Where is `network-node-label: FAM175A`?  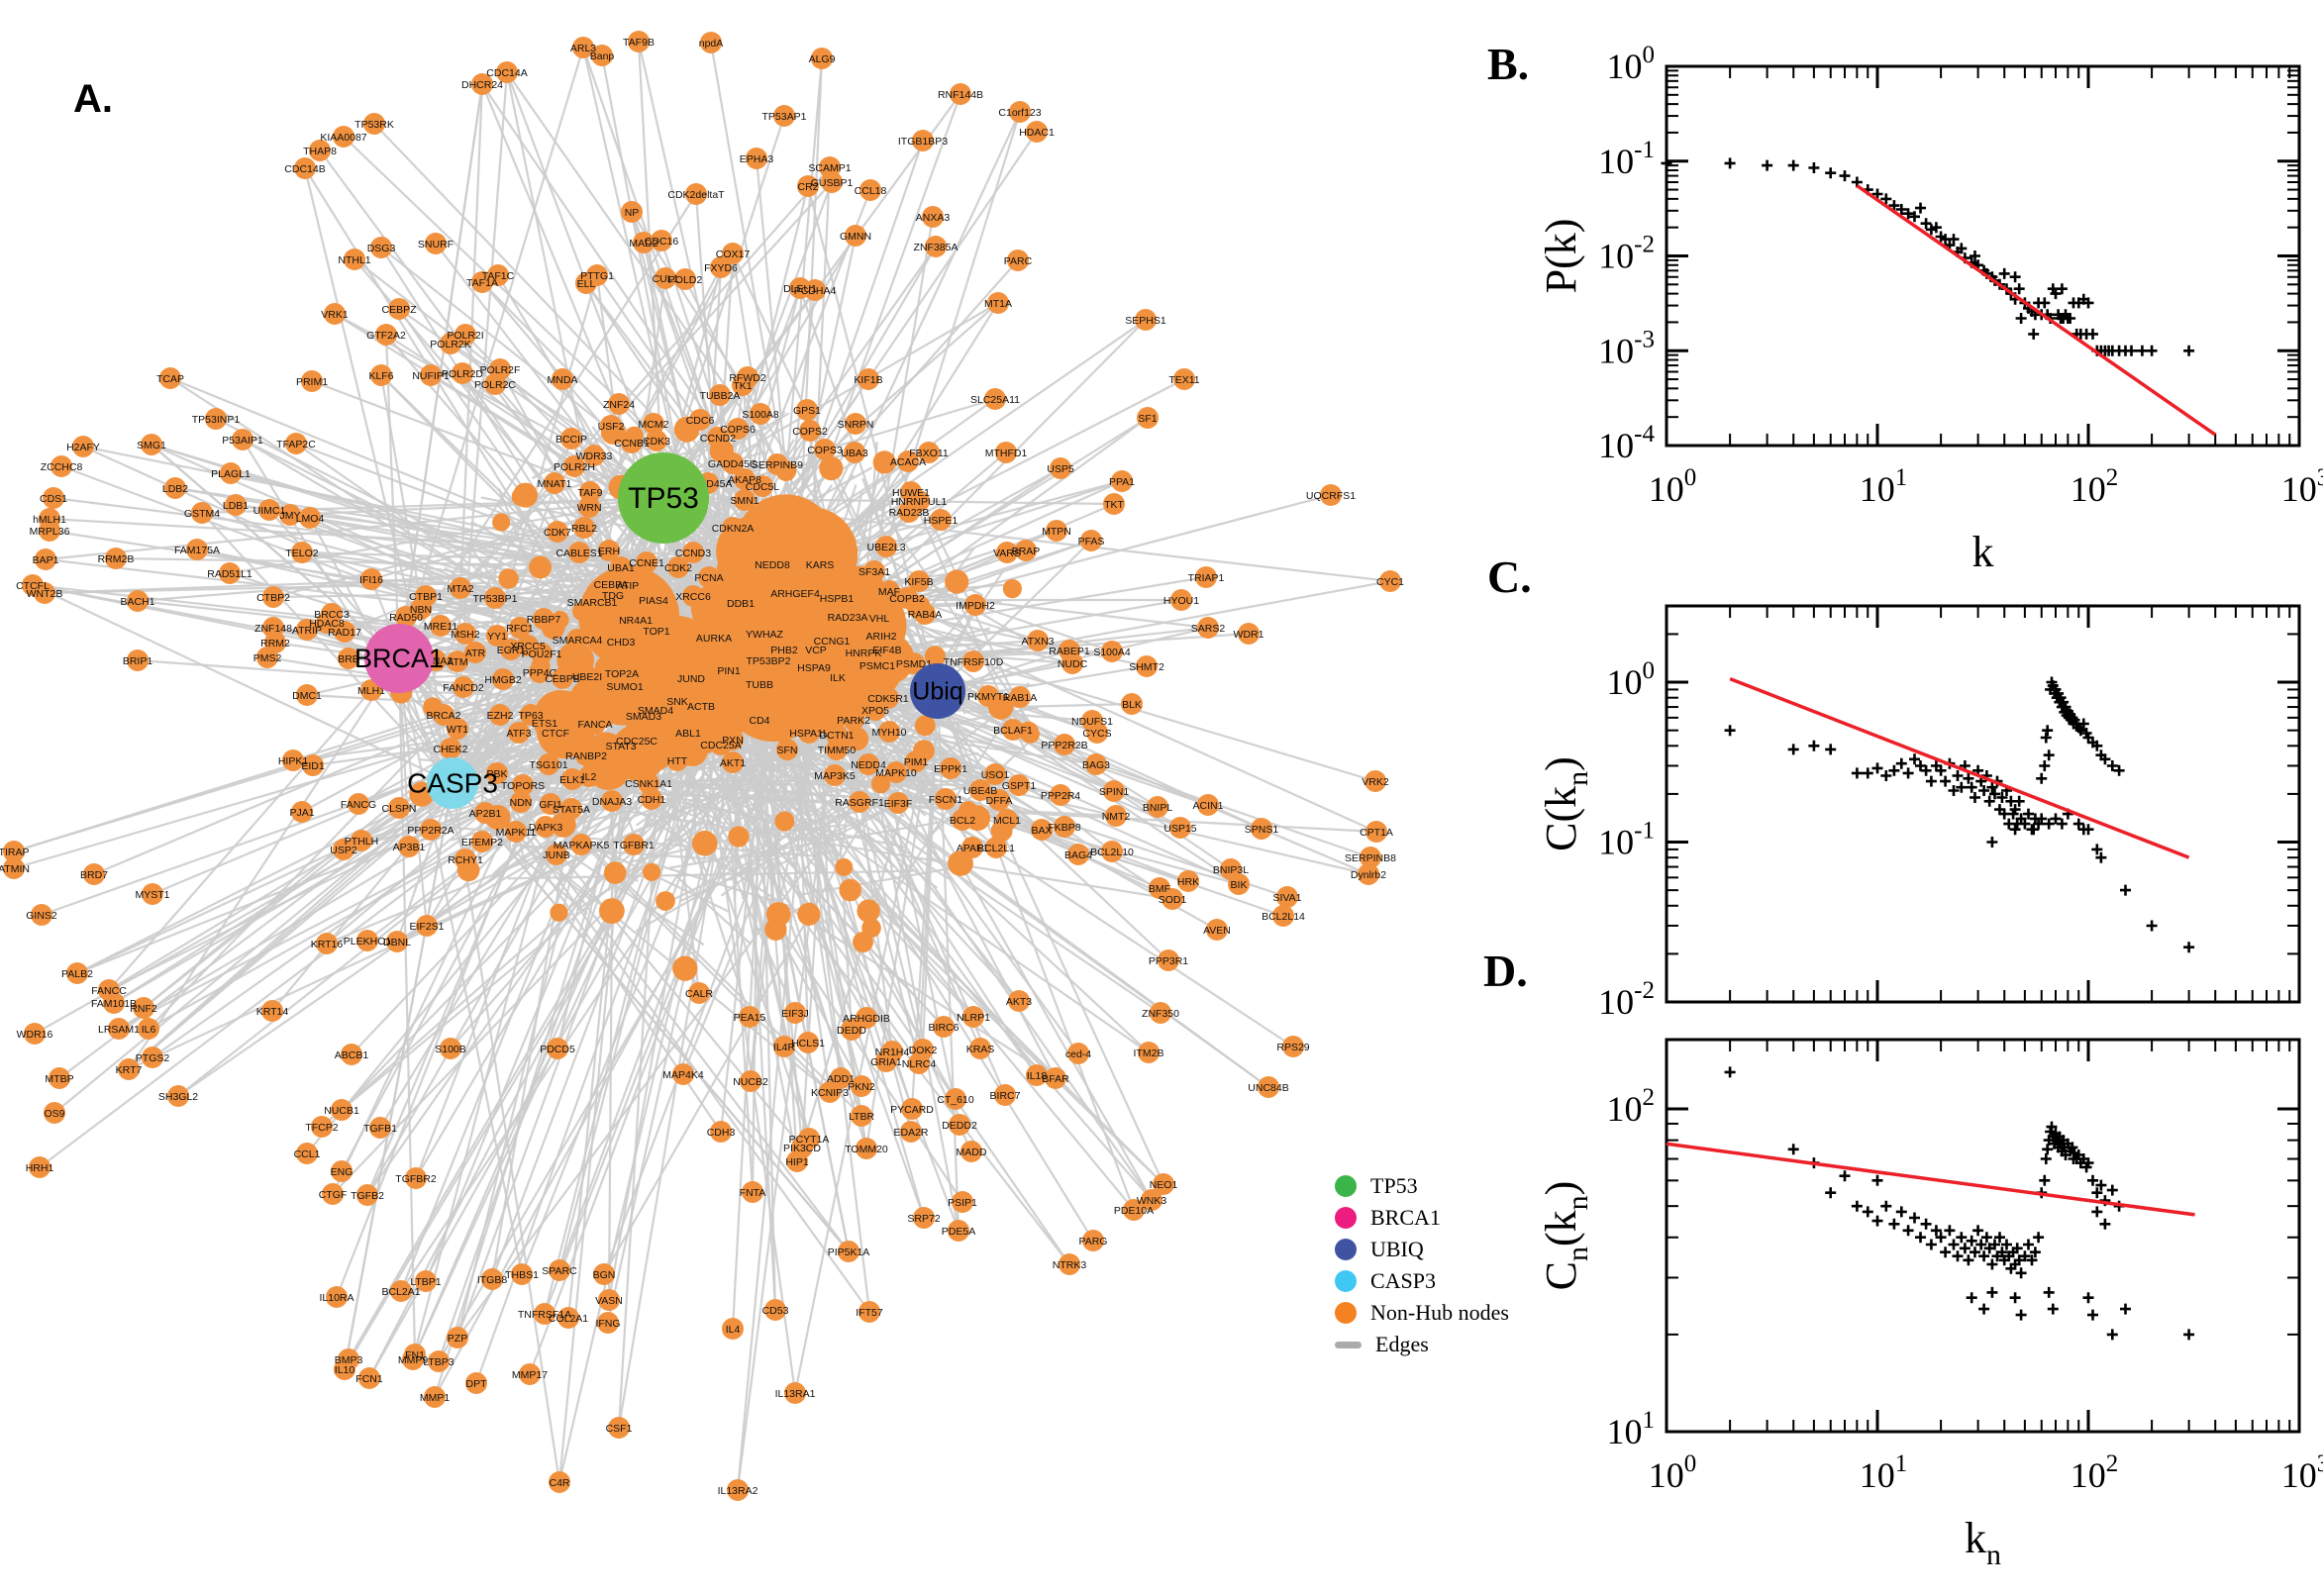
network-node-label: FAM175A is located at coordinates (197, 550).